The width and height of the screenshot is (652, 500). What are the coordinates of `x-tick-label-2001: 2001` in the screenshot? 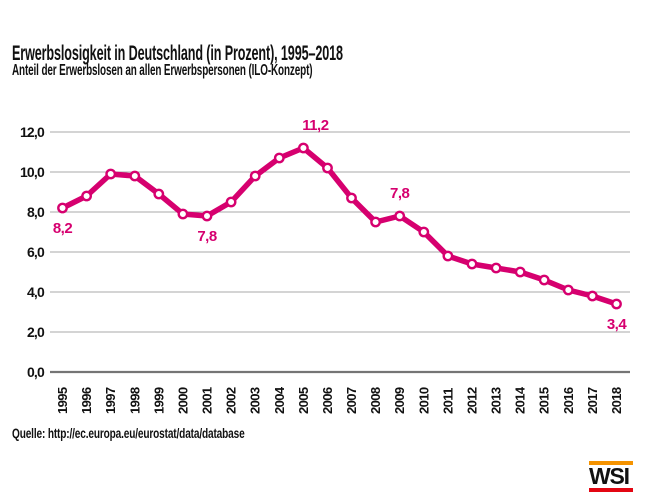 It's located at (207, 400).